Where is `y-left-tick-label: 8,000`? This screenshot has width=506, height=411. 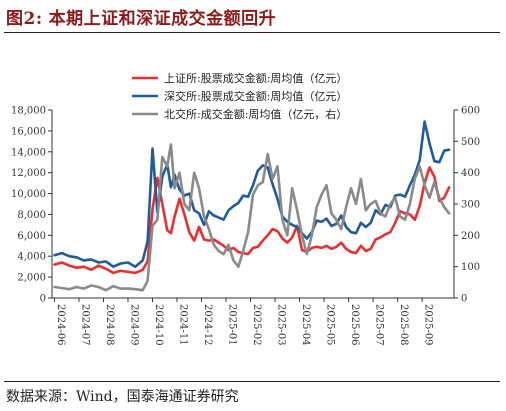 y-left-tick-label: 8,000 is located at coordinates (31, 215).